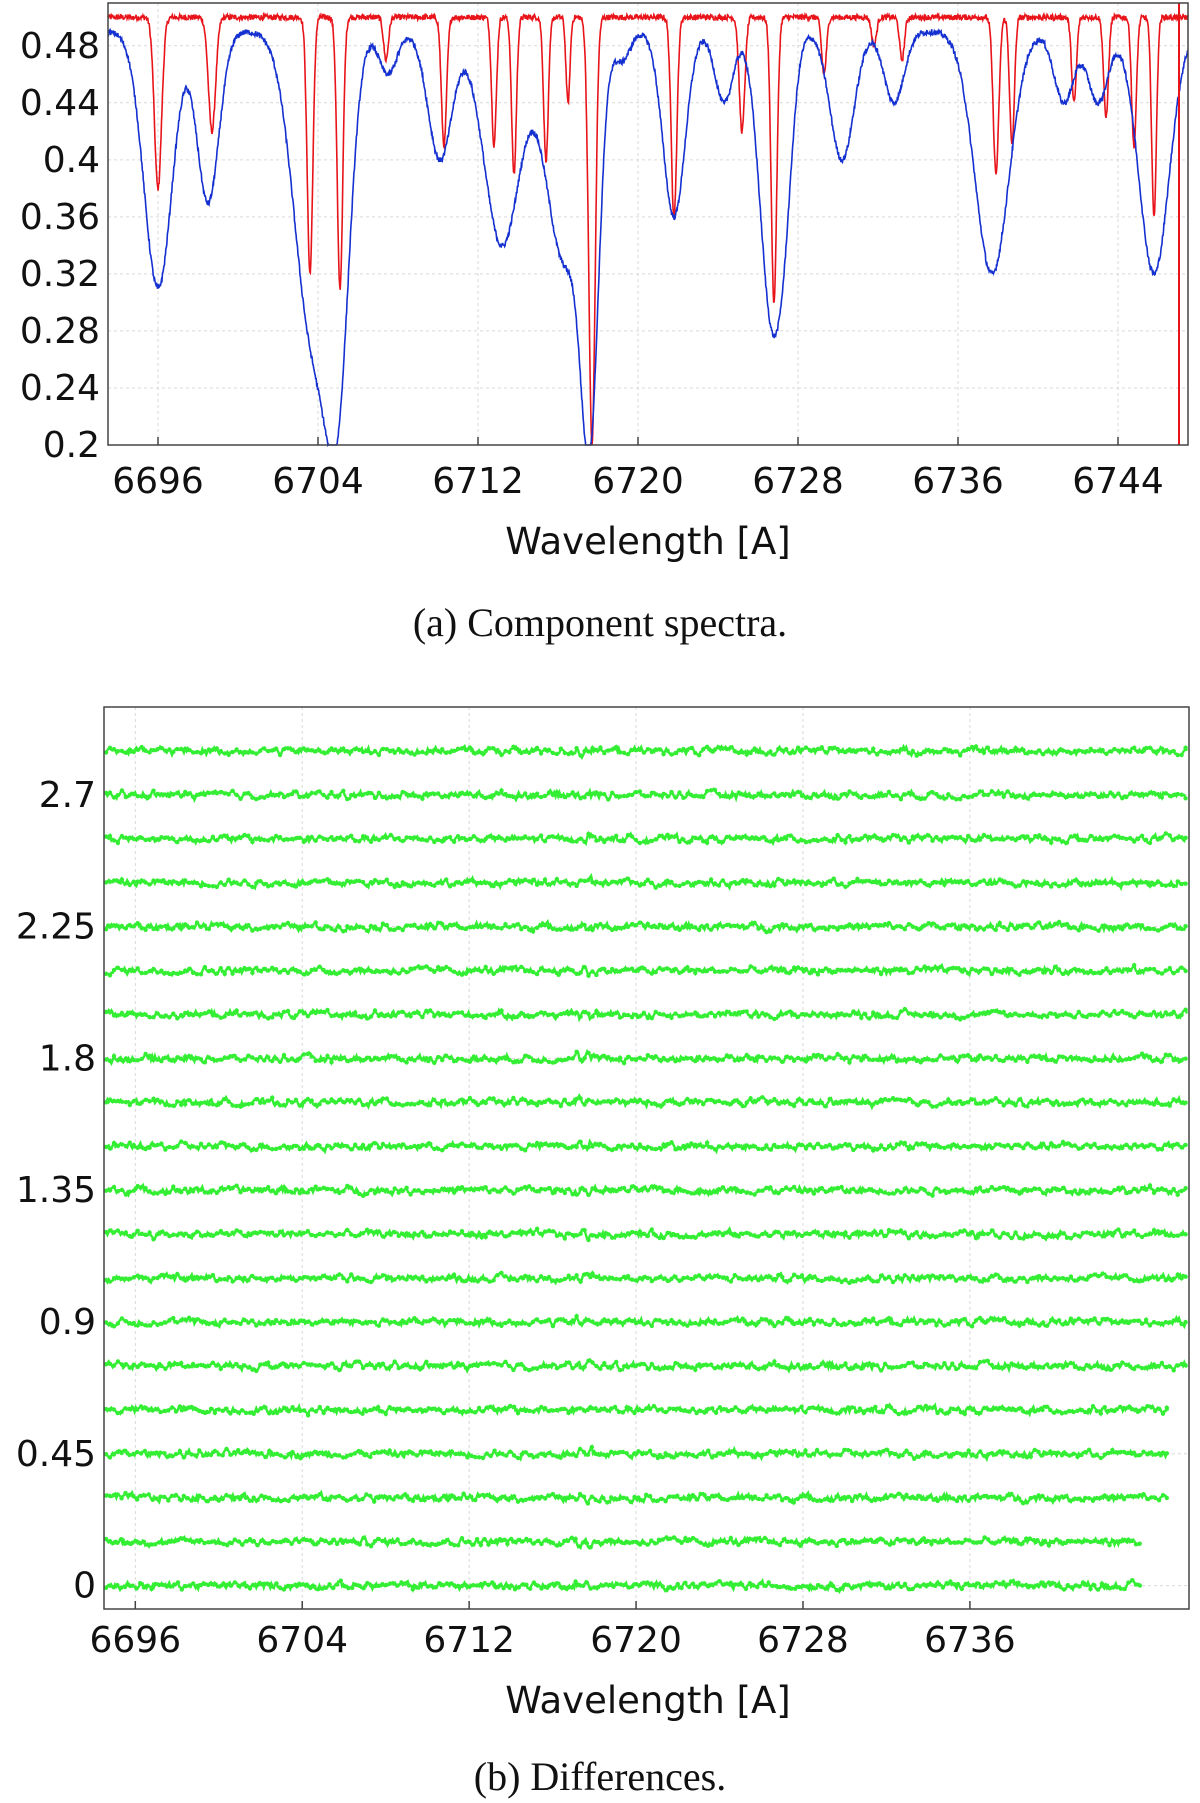 This screenshot has width=1200, height=1803. I want to click on y-tick-label: 0.44, so click(60, 103).